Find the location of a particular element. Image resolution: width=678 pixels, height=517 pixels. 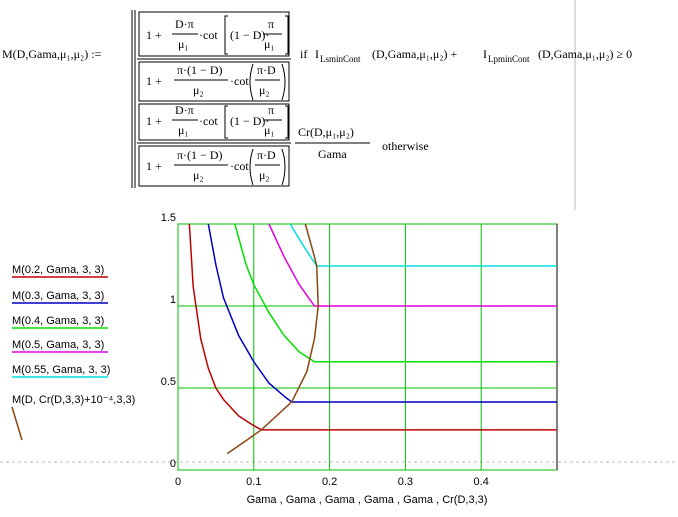

legend-label: M(0.2, Gama, 3, 3) is located at coordinates (58, 270).